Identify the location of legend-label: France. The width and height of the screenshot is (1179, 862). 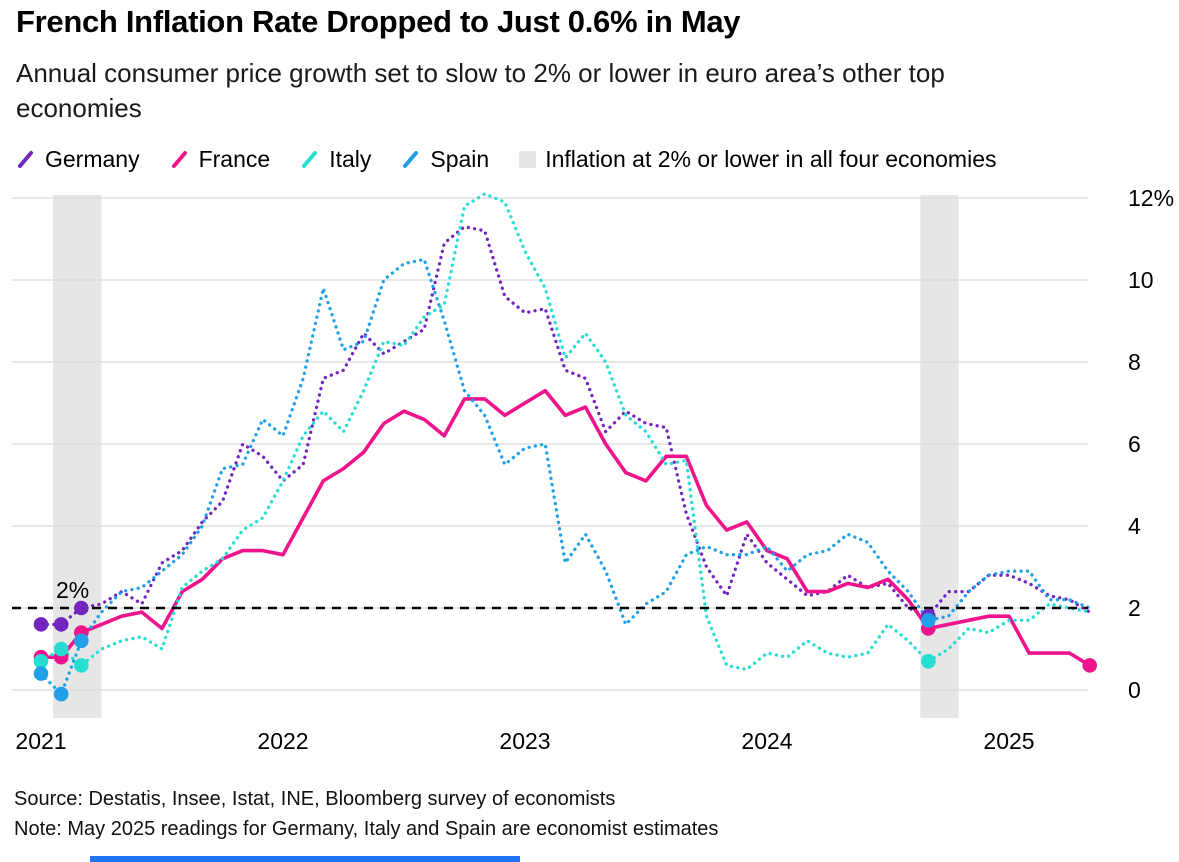
(234, 159).